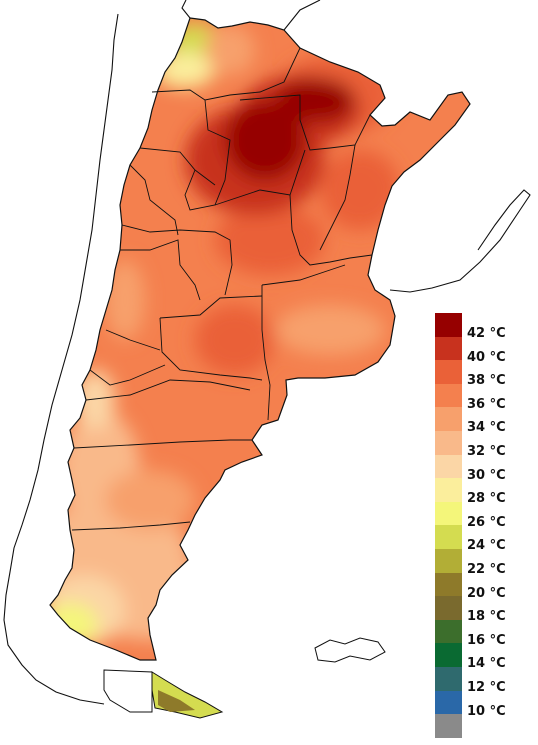  I want to click on legend-label: 12 °C, so click(486, 687).